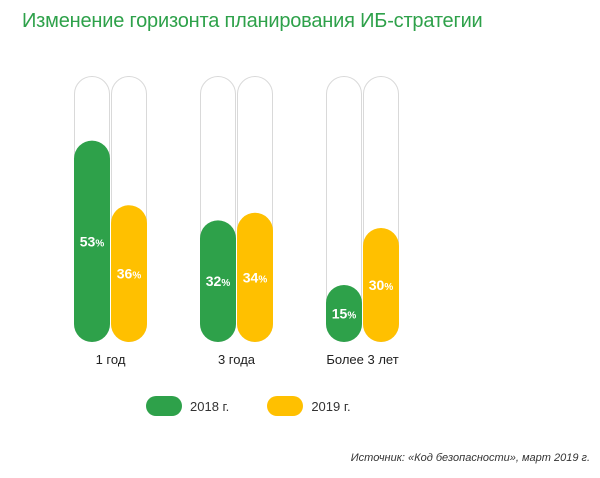  Describe the element at coordinates (309, 406) in the screenshot. I see `legend-item-2019: 2019 г.` at that location.